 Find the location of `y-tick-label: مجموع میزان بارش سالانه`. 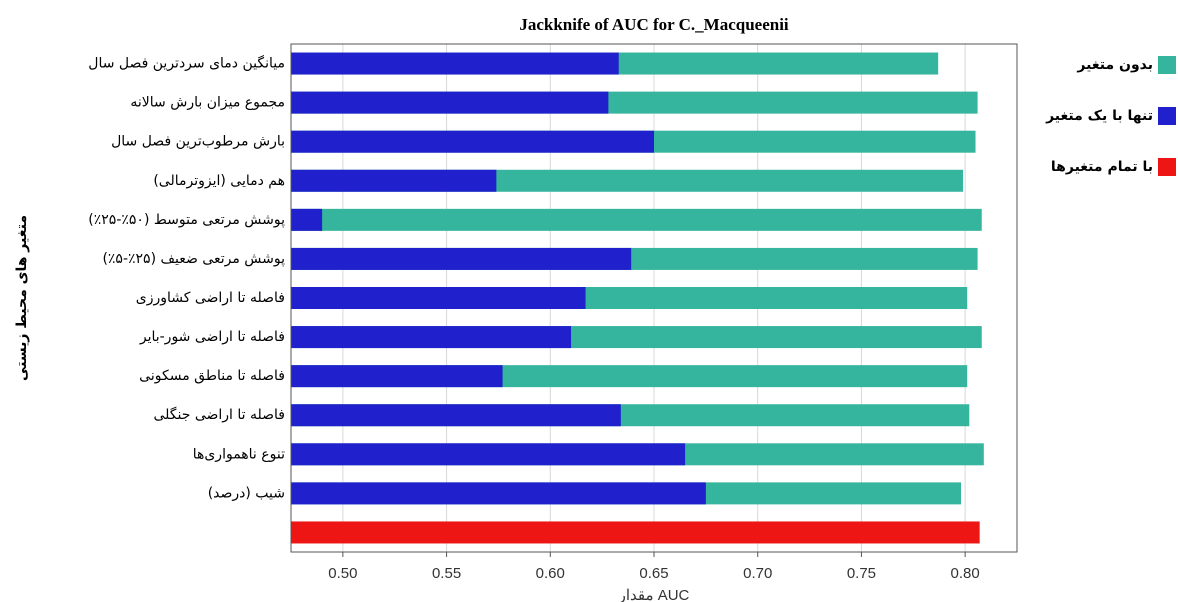

y-tick-label: مجموع میزان بارش سالانه is located at coordinates (207, 103).